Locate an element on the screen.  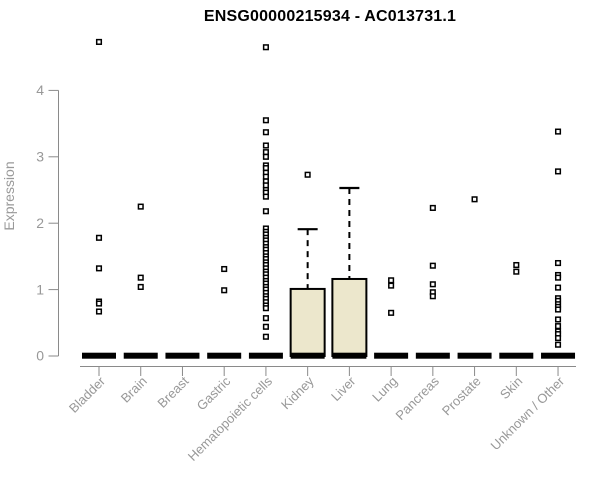
x-category-label: Lung is located at coordinates (384, 389).